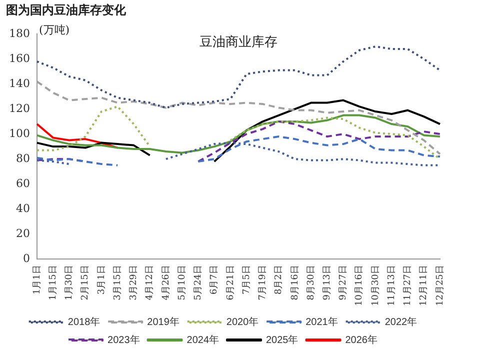  Describe the element at coordinates (375, 285) in the screenshot. I see `x-tick-label: 10月30日` at that location.